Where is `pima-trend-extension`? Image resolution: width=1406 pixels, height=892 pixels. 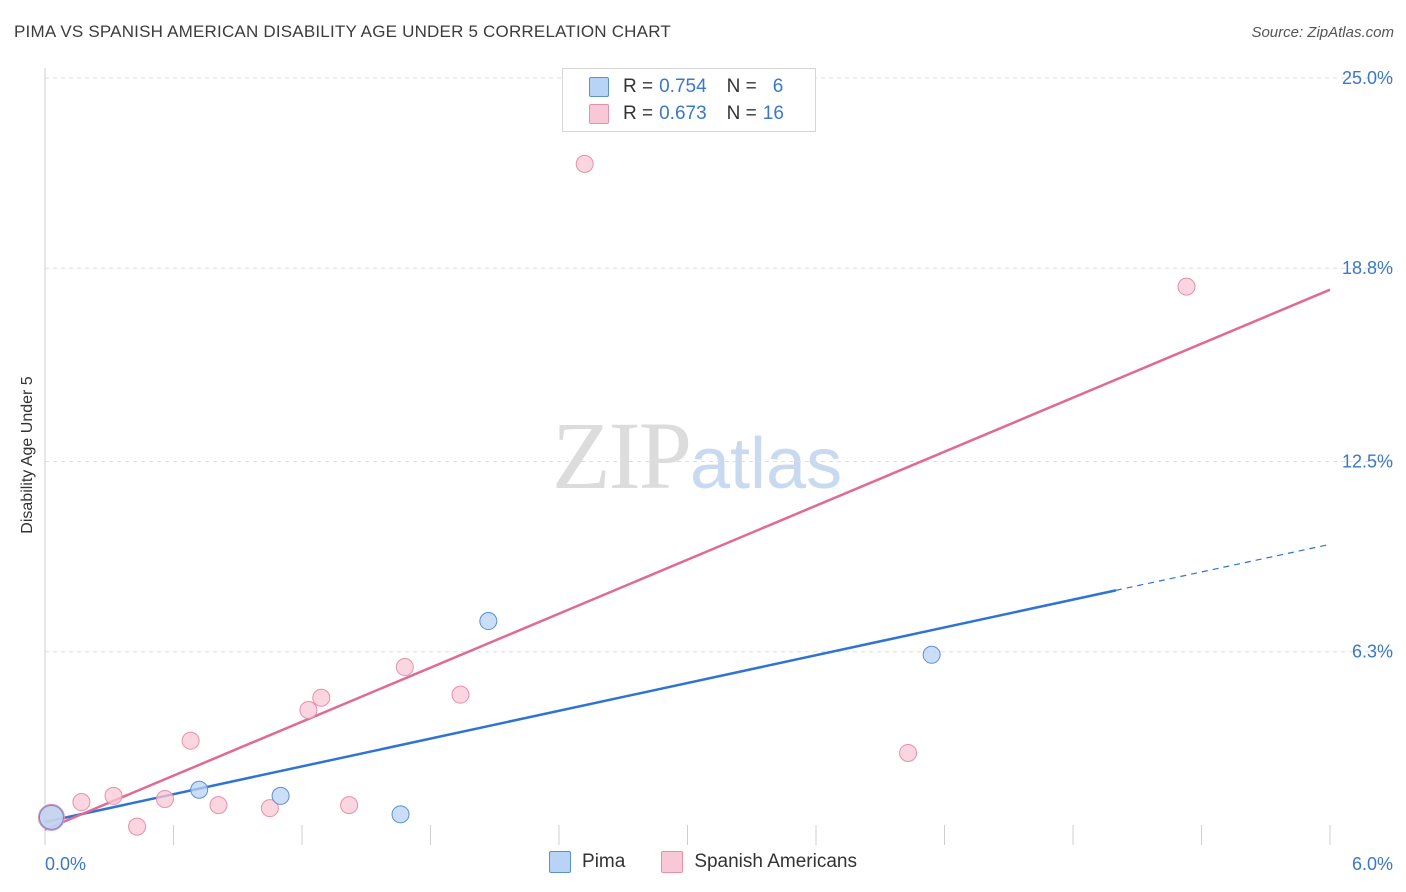
pima-trend-extension is located at coordinates (1223, 567).